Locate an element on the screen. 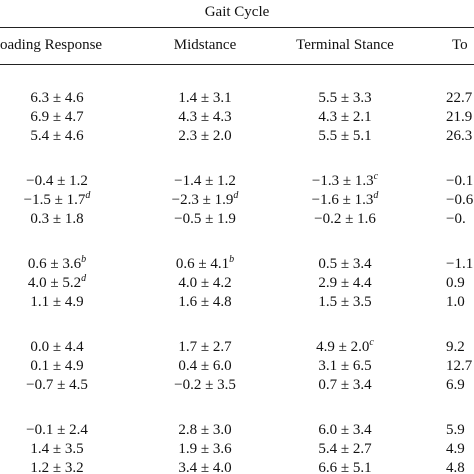  table-cell: −1.4 ± 1.2 is located at coordinates (205, 181).